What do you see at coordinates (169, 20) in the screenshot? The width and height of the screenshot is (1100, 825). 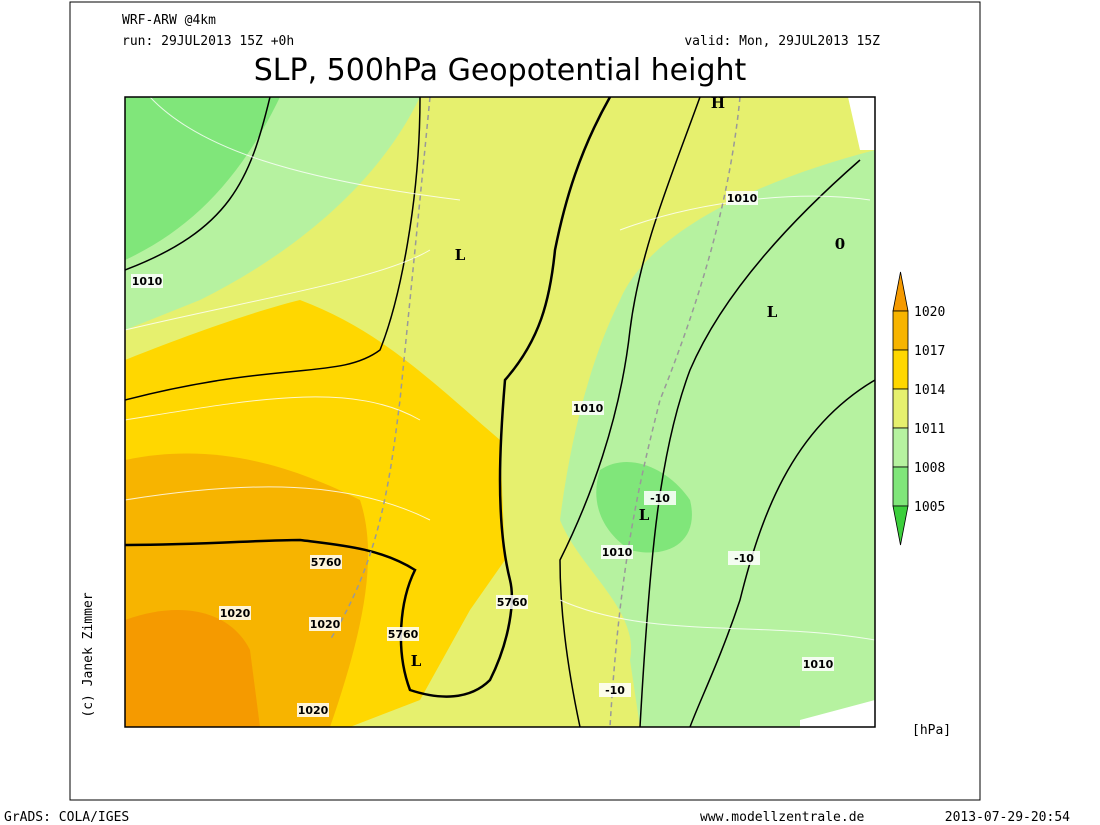 I see `model-name: WRF-ARW @4km` at bounding box center [169, 20].